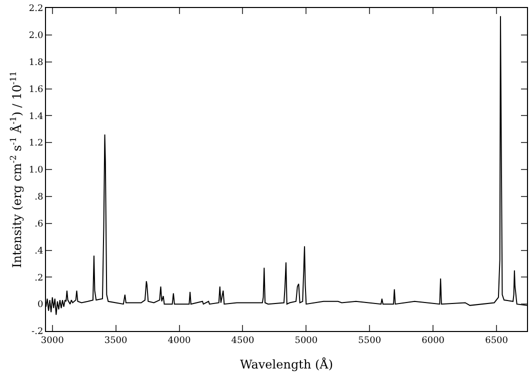 The image size is (532, 373). Describe the element at coordinates (36, 36) in the screenshot. I see `y-tick-label: 2.0` at that location.